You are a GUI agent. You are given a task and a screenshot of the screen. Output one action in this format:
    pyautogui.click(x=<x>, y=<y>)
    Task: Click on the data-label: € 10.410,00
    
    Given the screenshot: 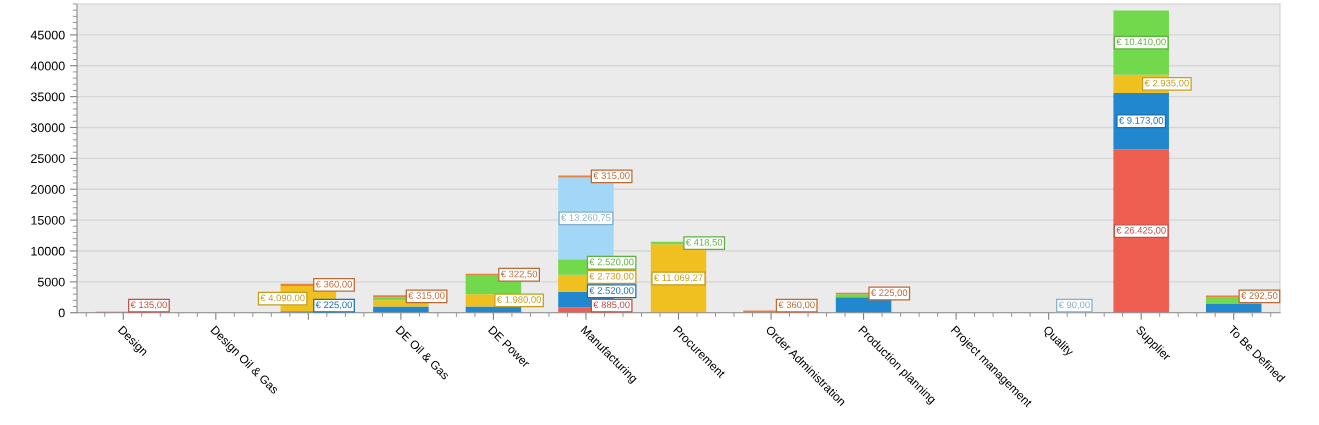 What is the action you would take?
    pyautogui.click(x=1141, y=42)
    